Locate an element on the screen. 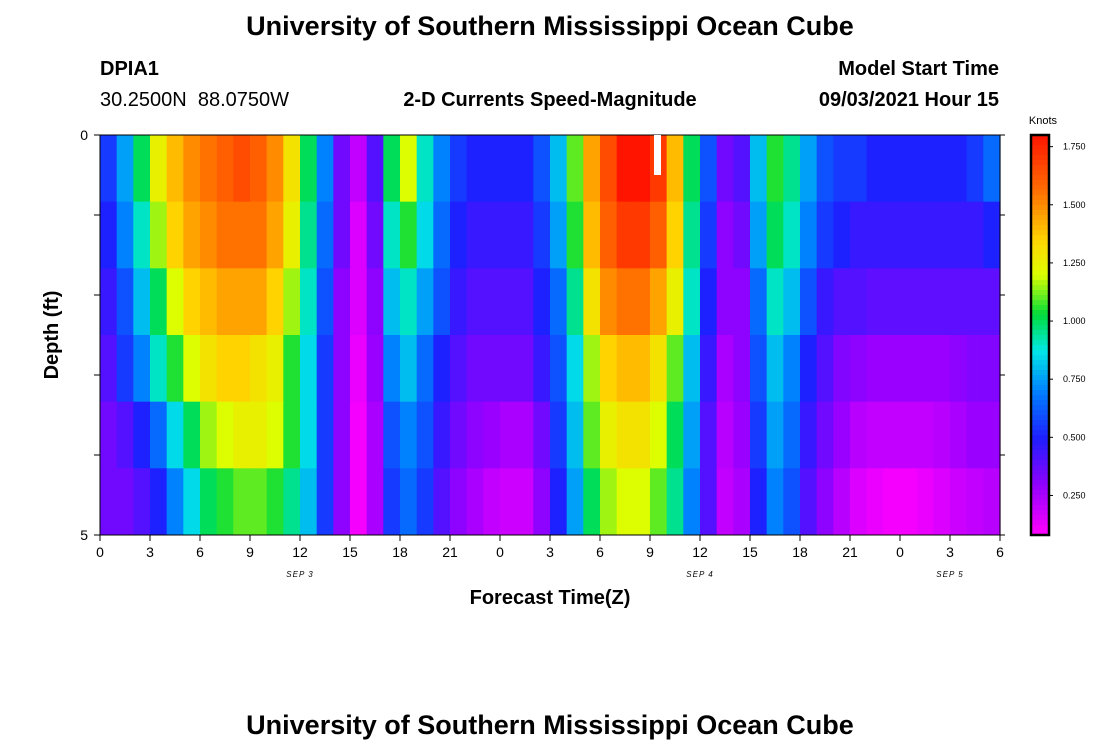 The image size is (1100, 750). colorbar-tick-label: 1.500 is located at coordinates (1074, 205).